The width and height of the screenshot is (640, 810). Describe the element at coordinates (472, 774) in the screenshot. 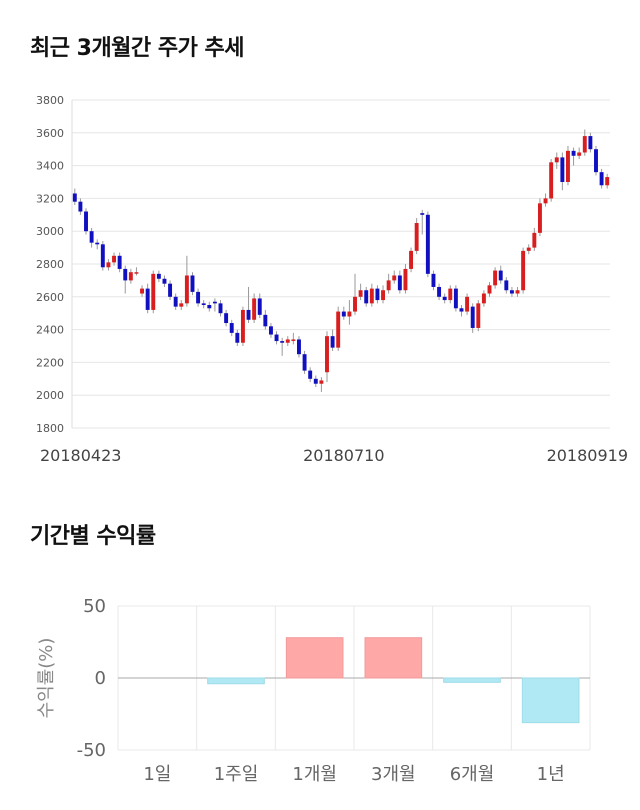

I see `returns-x-tick-label: 6개월` at that location.